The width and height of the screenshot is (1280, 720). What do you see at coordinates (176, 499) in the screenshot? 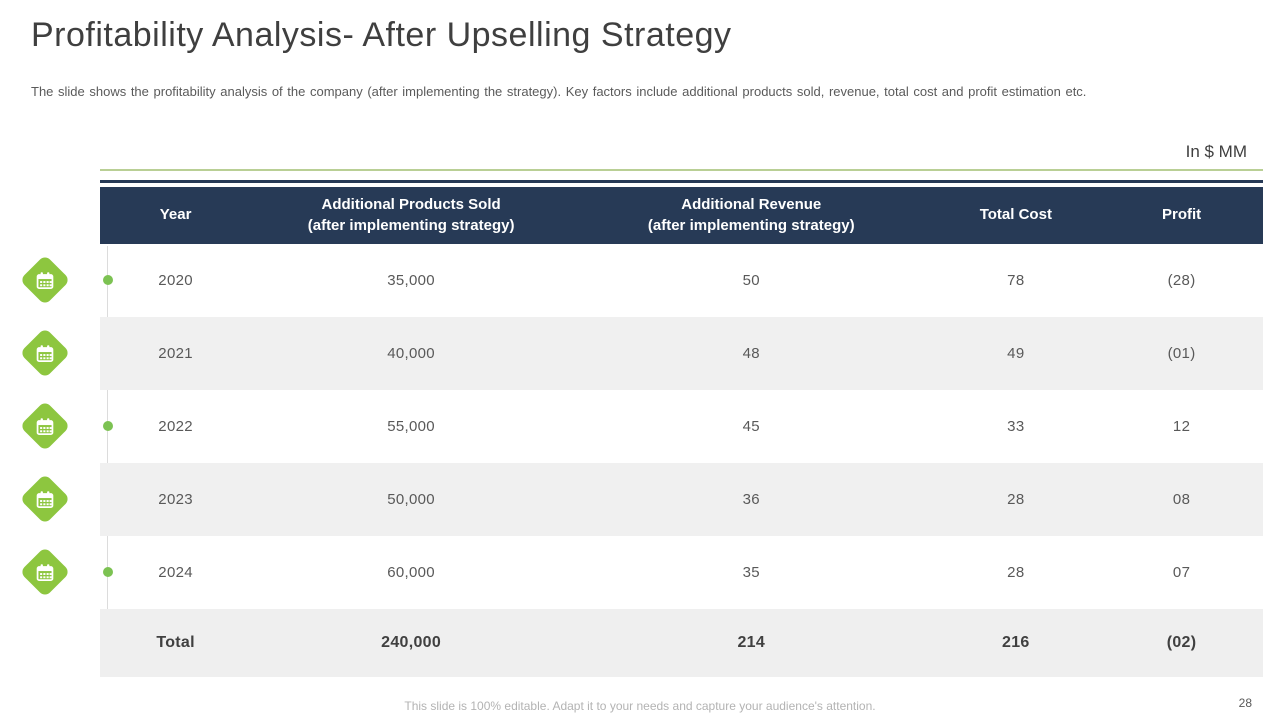
I see `year-cell: 2023` at bounding box center [176, 499].